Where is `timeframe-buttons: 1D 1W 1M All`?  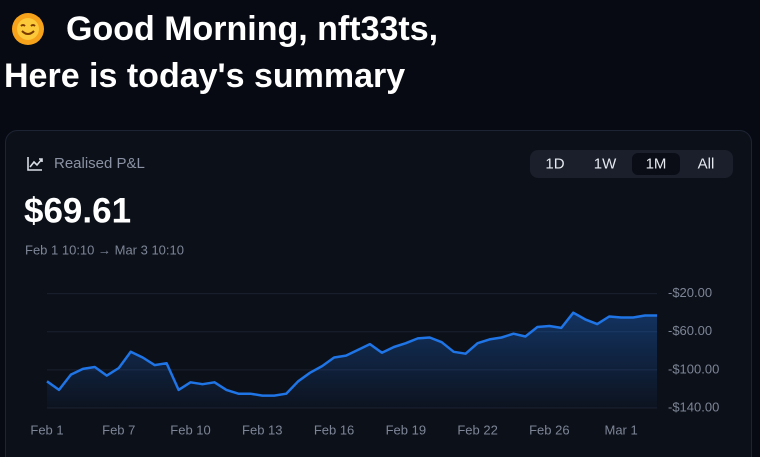
timeframe-buttons: 1D 1W 1M All is located at coordinates (629, 164).